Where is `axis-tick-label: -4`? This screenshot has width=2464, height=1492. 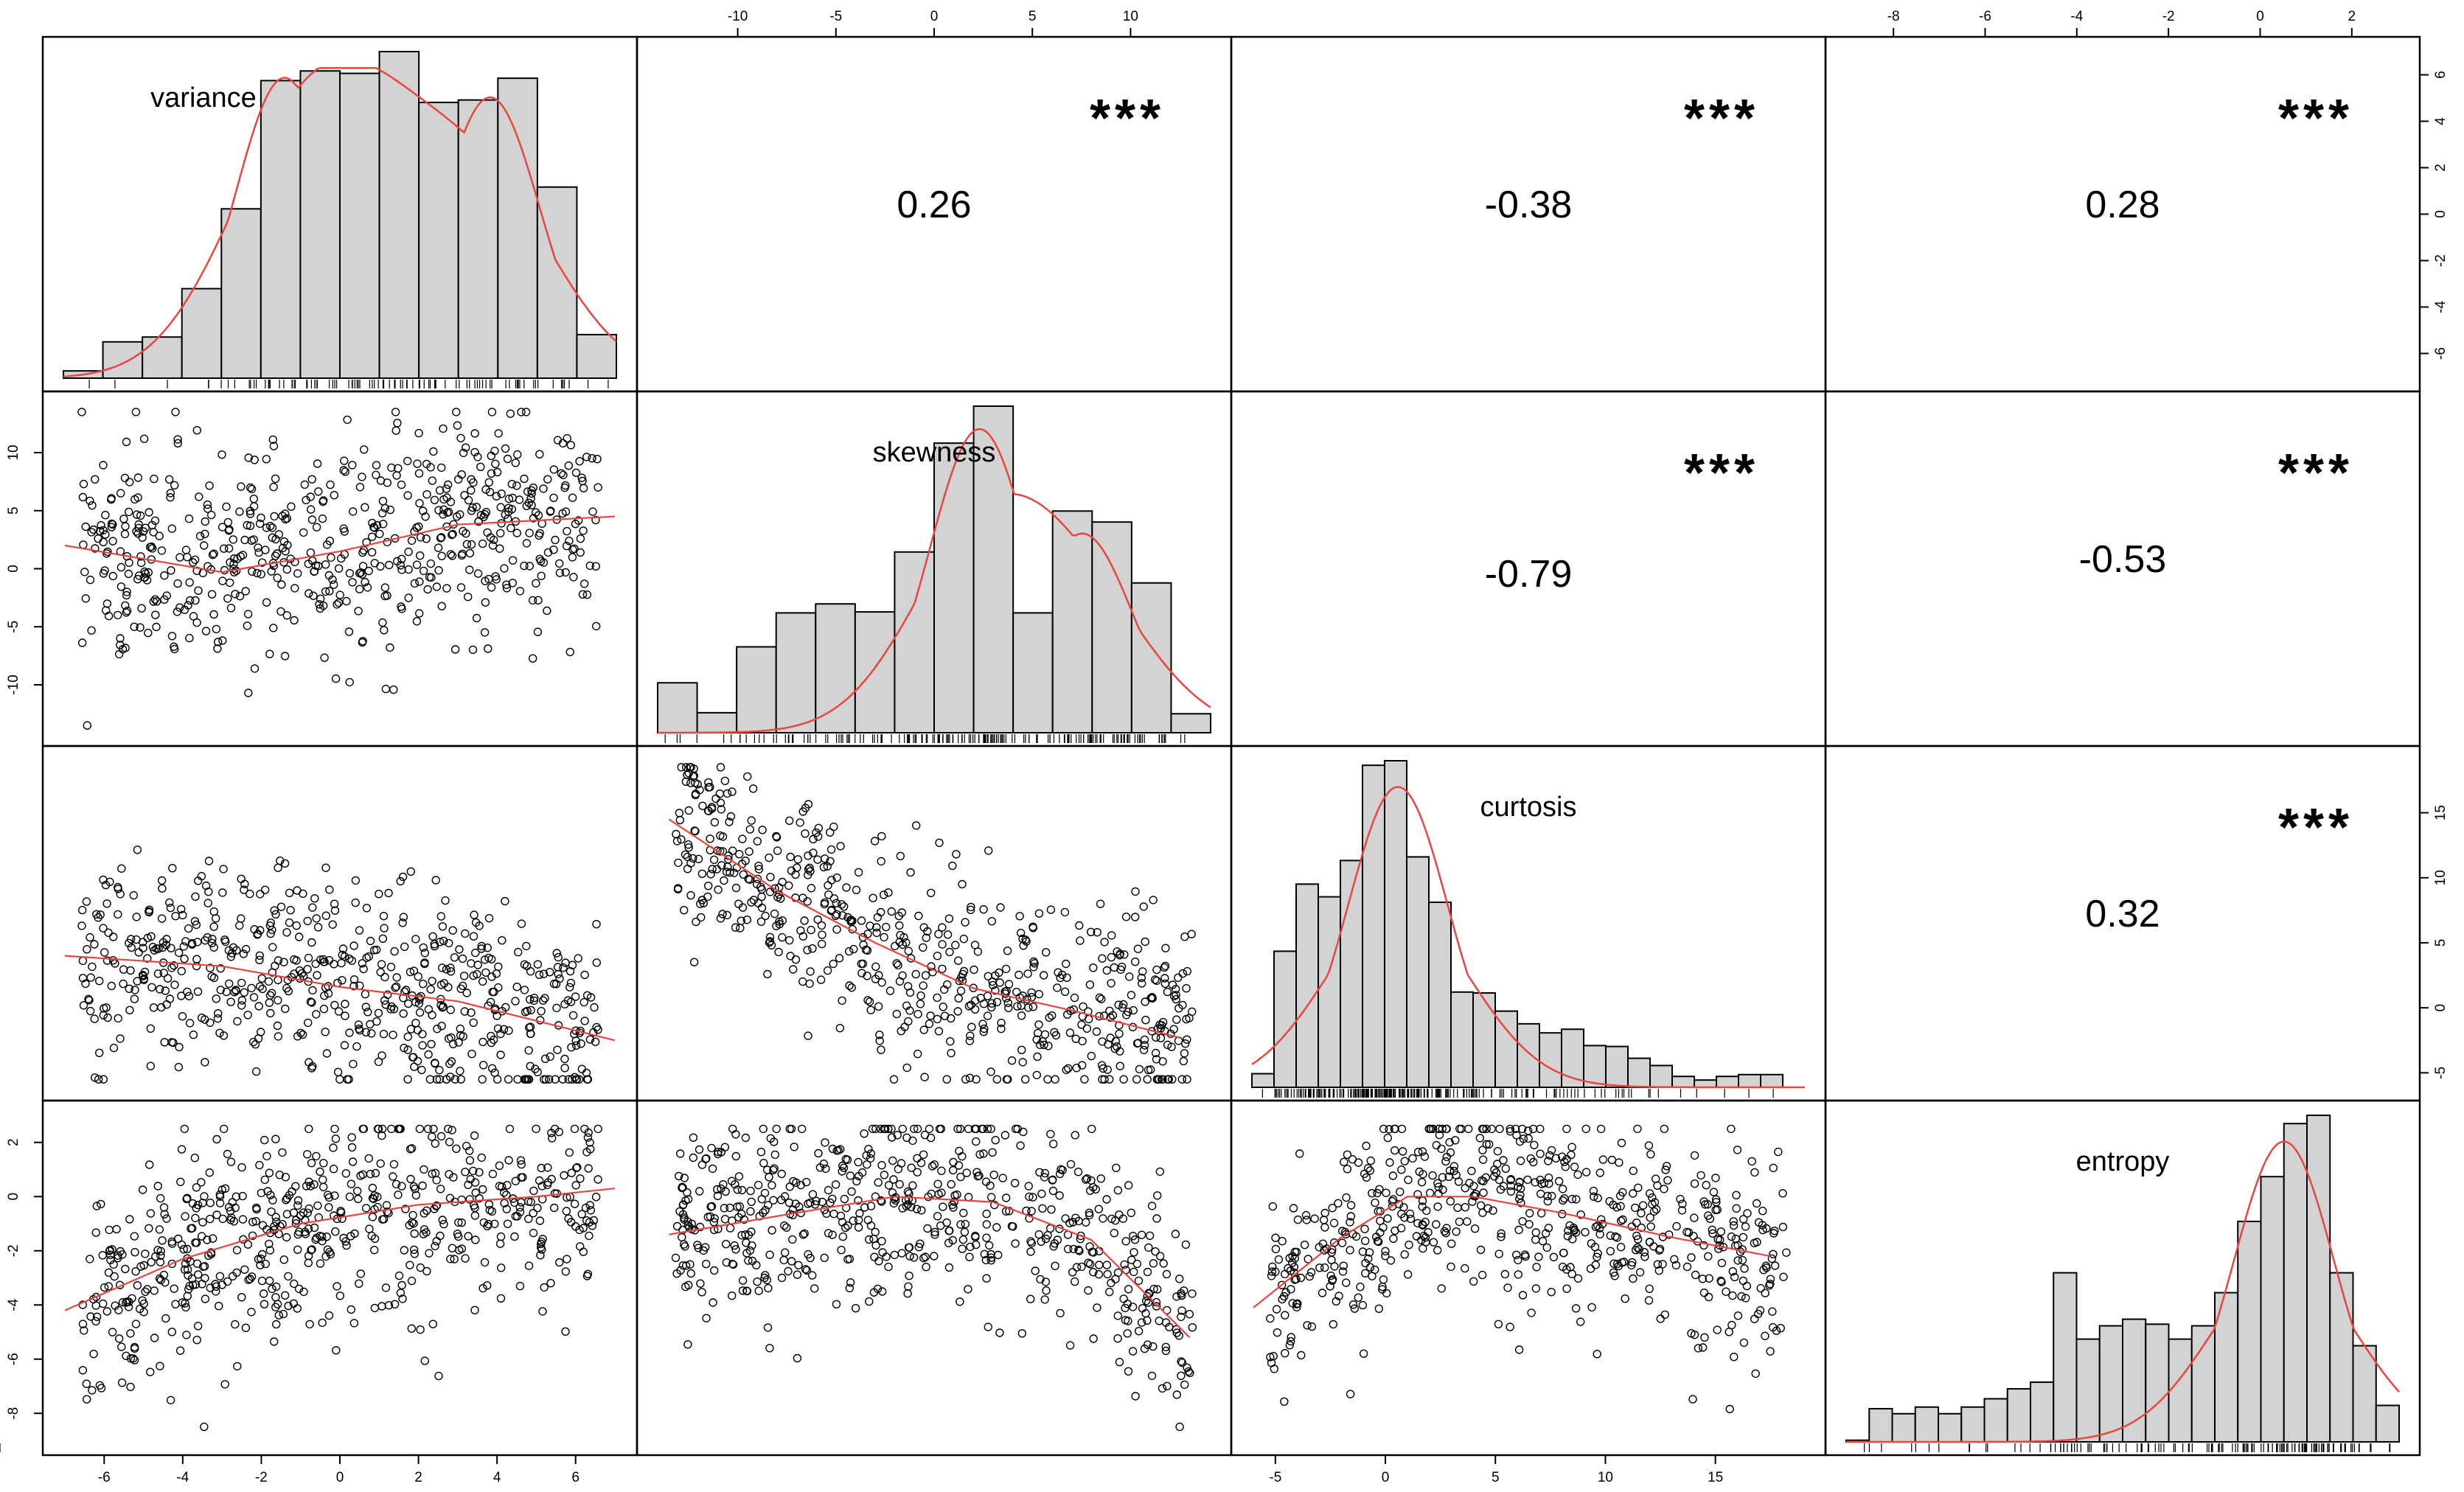 axis-tick-label: -4 is located at coordinates (2441, 307).